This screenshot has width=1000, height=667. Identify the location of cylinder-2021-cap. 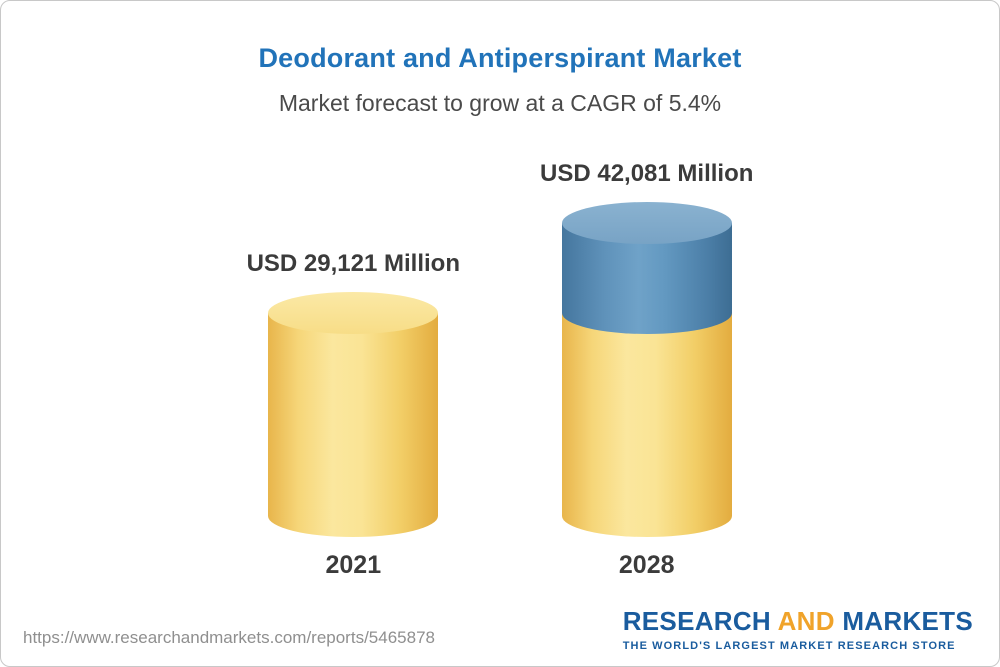
(353, 313).